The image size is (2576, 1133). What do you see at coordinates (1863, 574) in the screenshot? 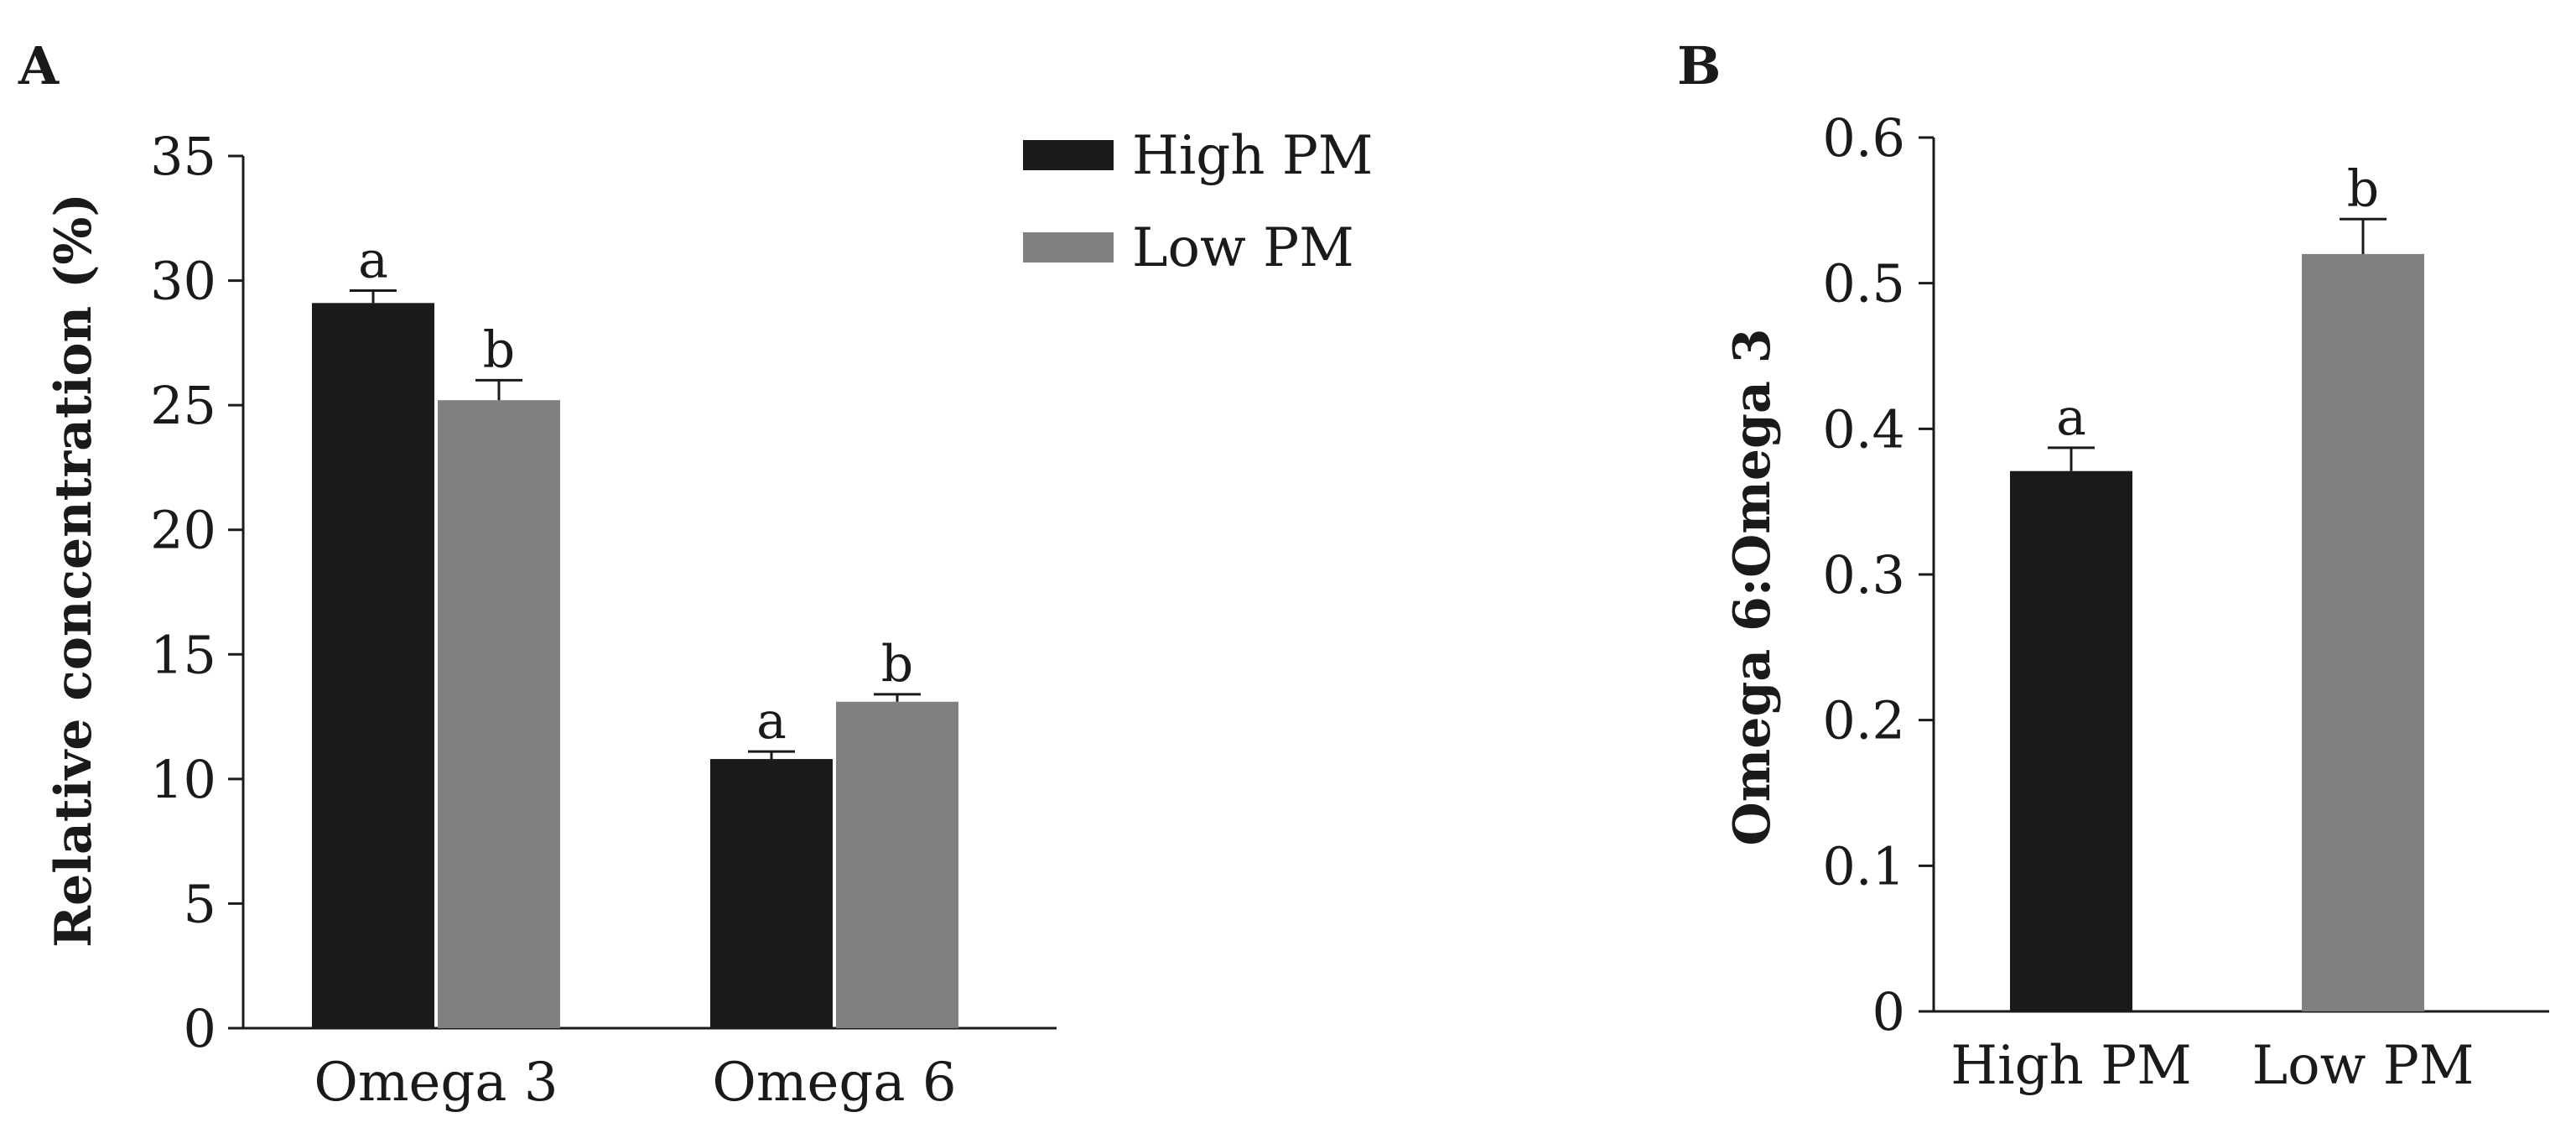
I see `panel-b-y-tick-label: 0.3` at bounding box center [1863, 574].